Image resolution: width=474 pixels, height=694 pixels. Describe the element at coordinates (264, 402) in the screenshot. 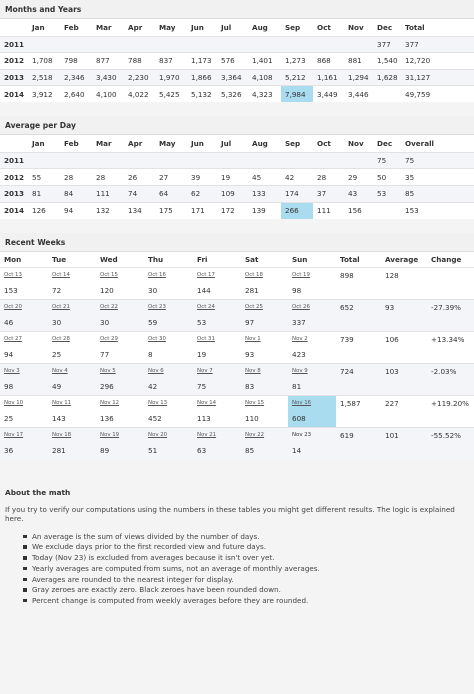

I see `day-link: Nov 15` at that location.